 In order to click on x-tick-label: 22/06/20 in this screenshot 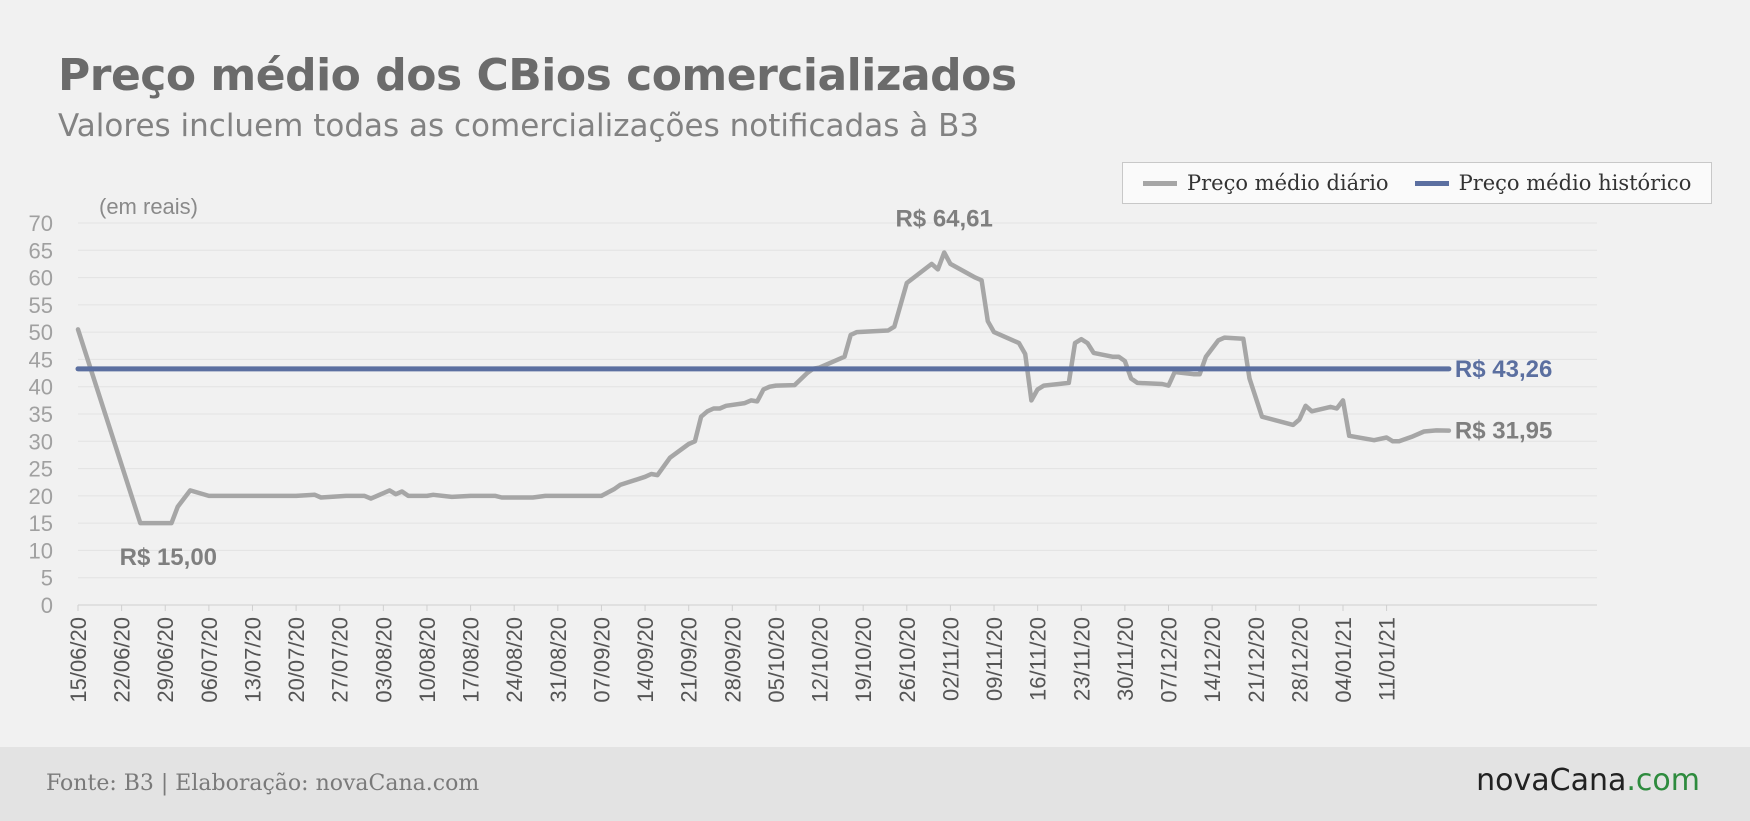, I will do `click(122, 660)`.